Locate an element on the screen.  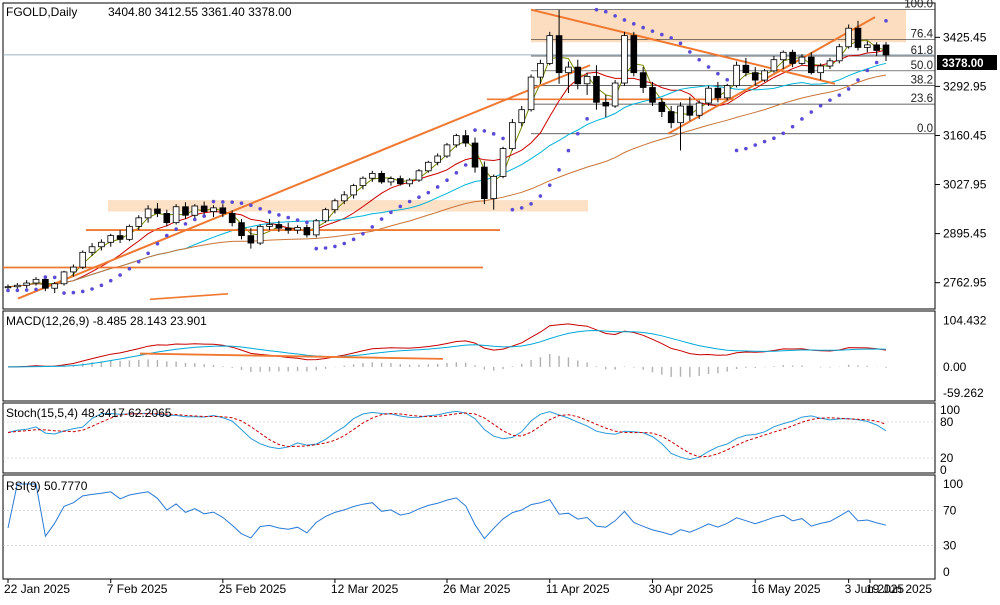
time-axis-label: 12 Mar 2025 is located at coordinates (365, 589).